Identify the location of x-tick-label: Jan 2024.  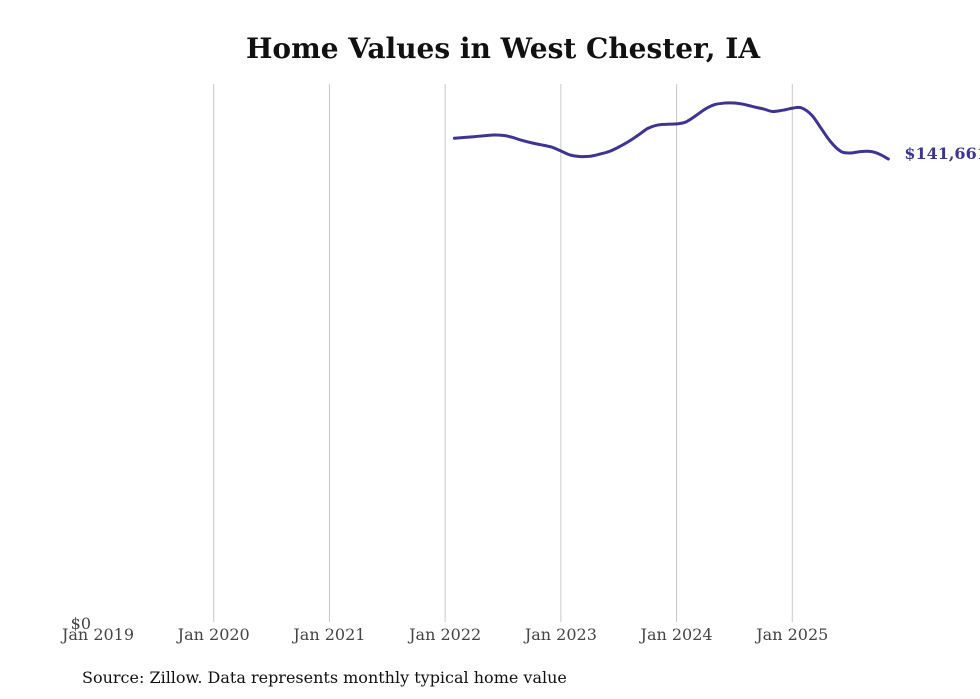
(676, 634).